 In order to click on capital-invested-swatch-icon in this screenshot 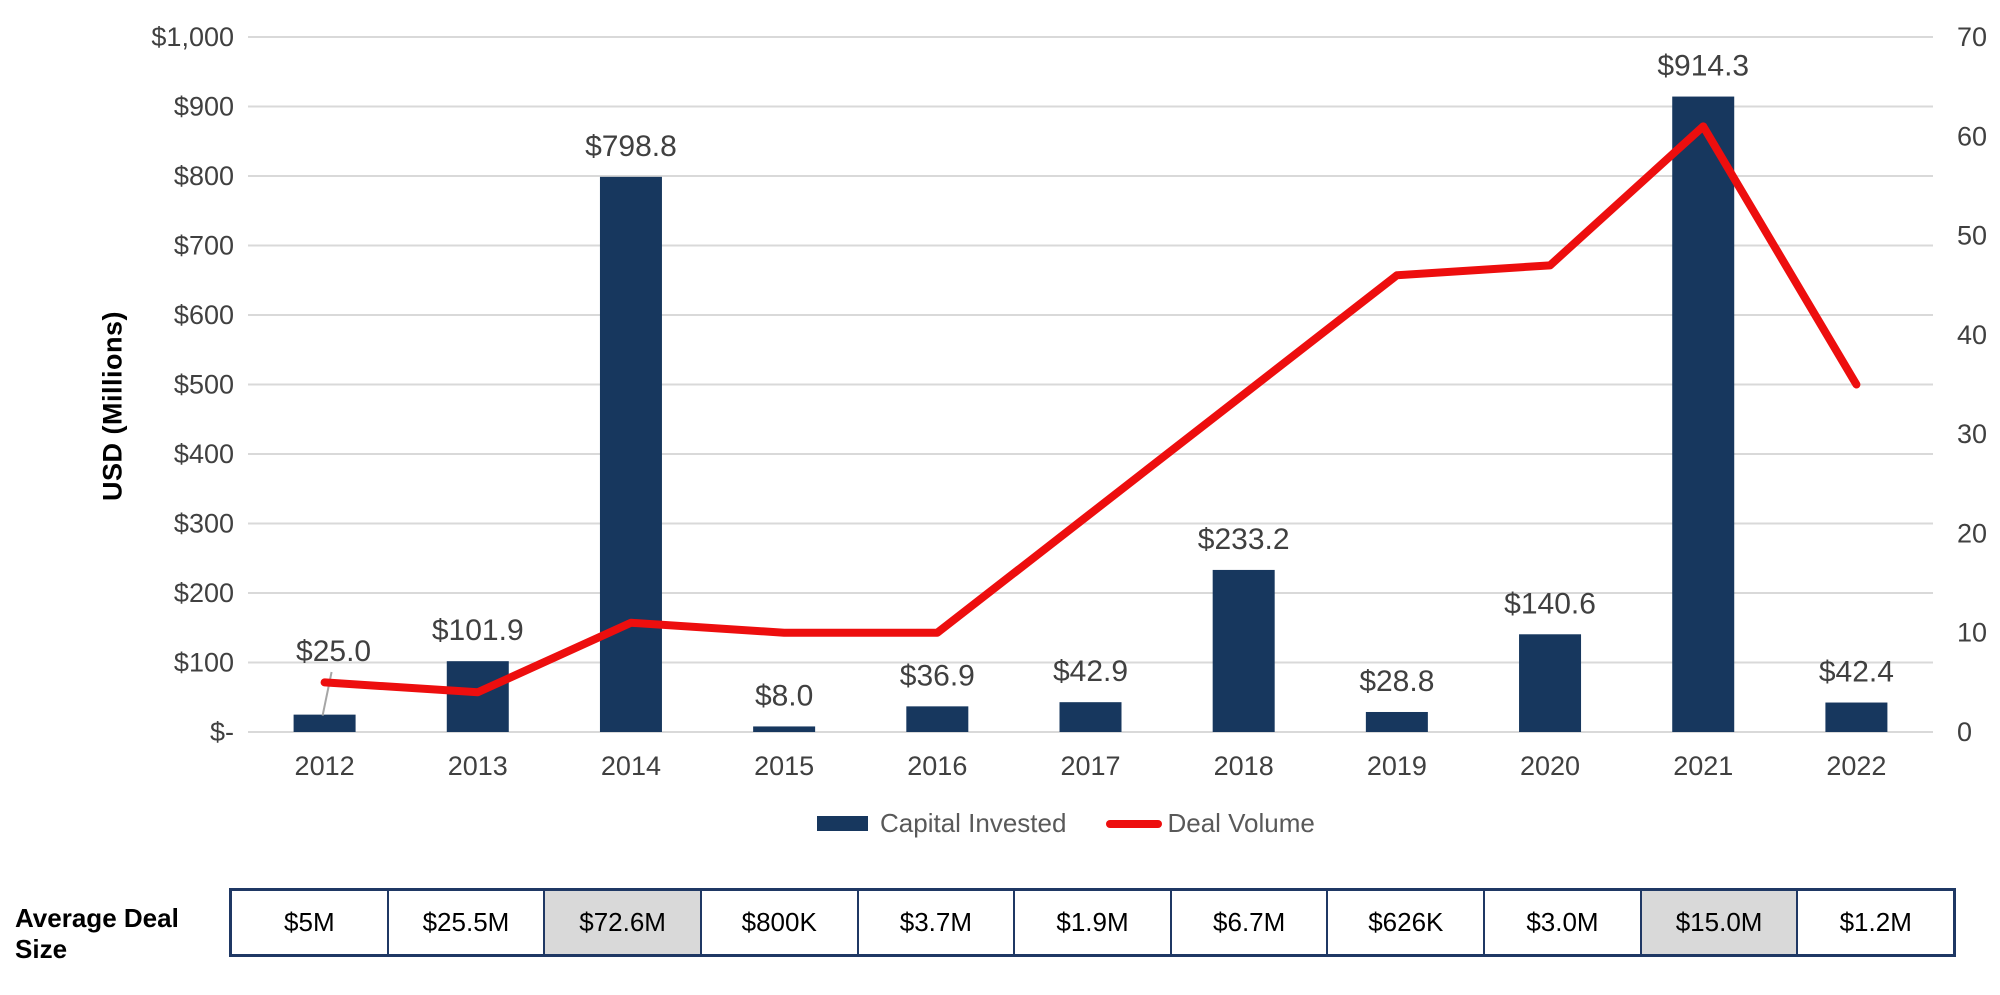, I will do `click(842, 823)`.